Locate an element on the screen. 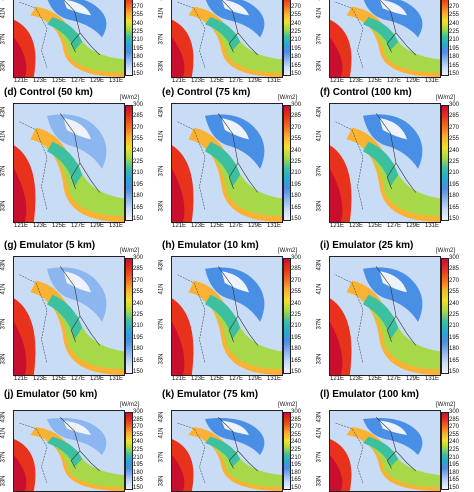 The image size is (474, 492). longitude-label: 131E is located at coordinates (116, 226).